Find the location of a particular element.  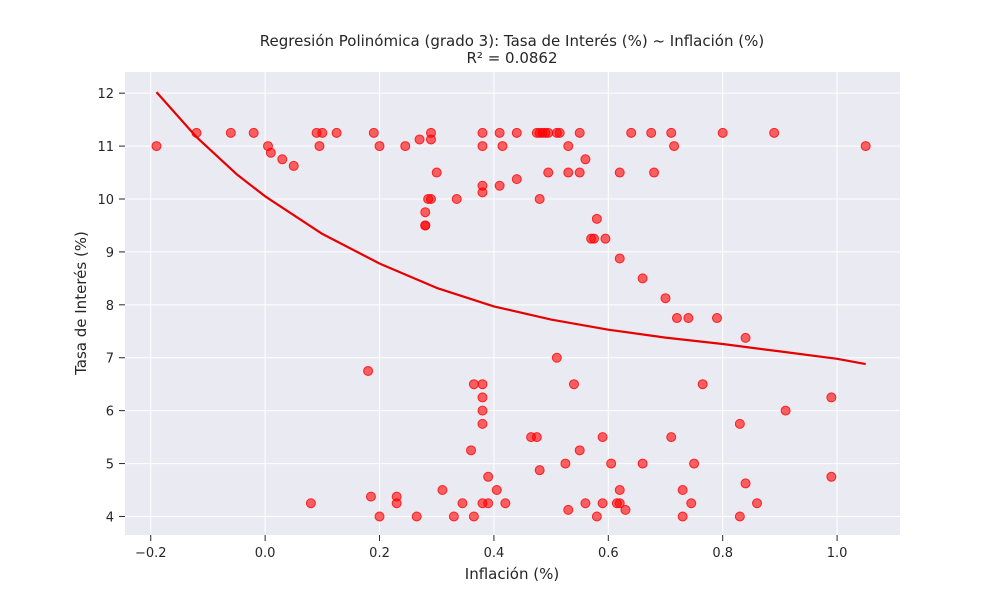

x-tick-label: 1.0 is located at coordinates (837, 553).